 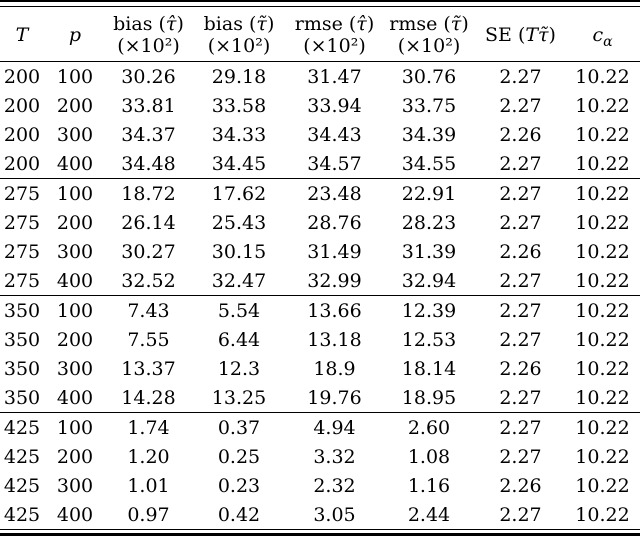 What do you see at coordinates (148, 397) in the screenshot?
I see `cell-bias_hat: 14.28` at bounding box center [148, 397].